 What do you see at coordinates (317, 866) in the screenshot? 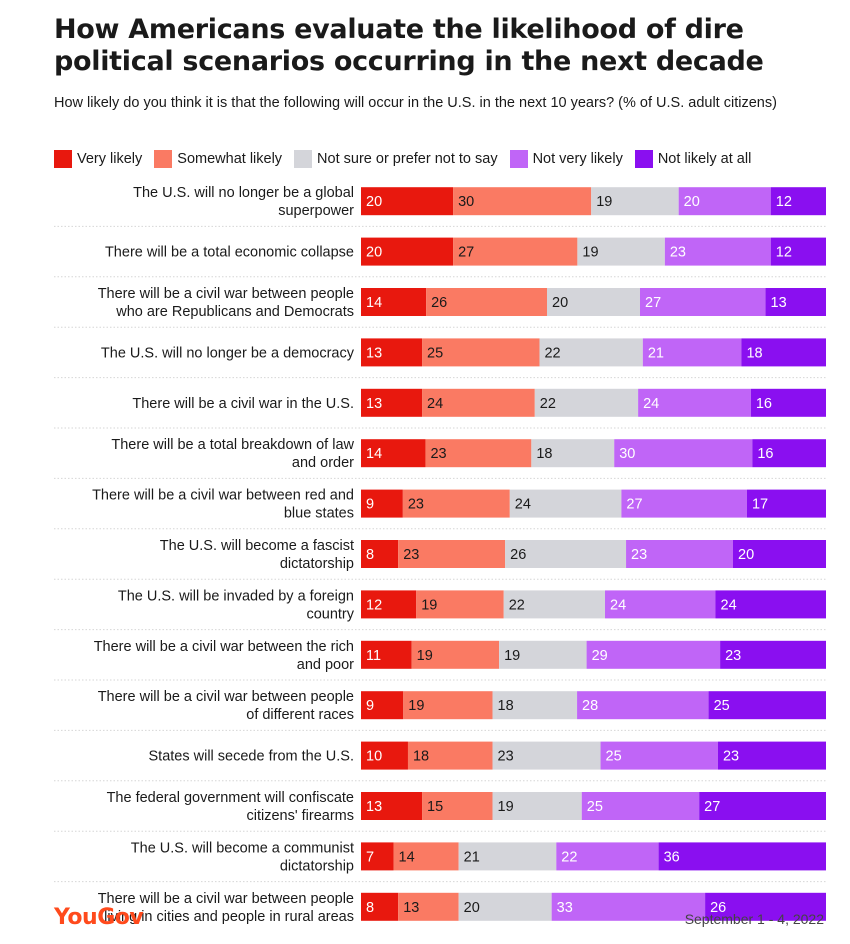
I see `category-label: dictatorship` at bounding box center [317, 866].